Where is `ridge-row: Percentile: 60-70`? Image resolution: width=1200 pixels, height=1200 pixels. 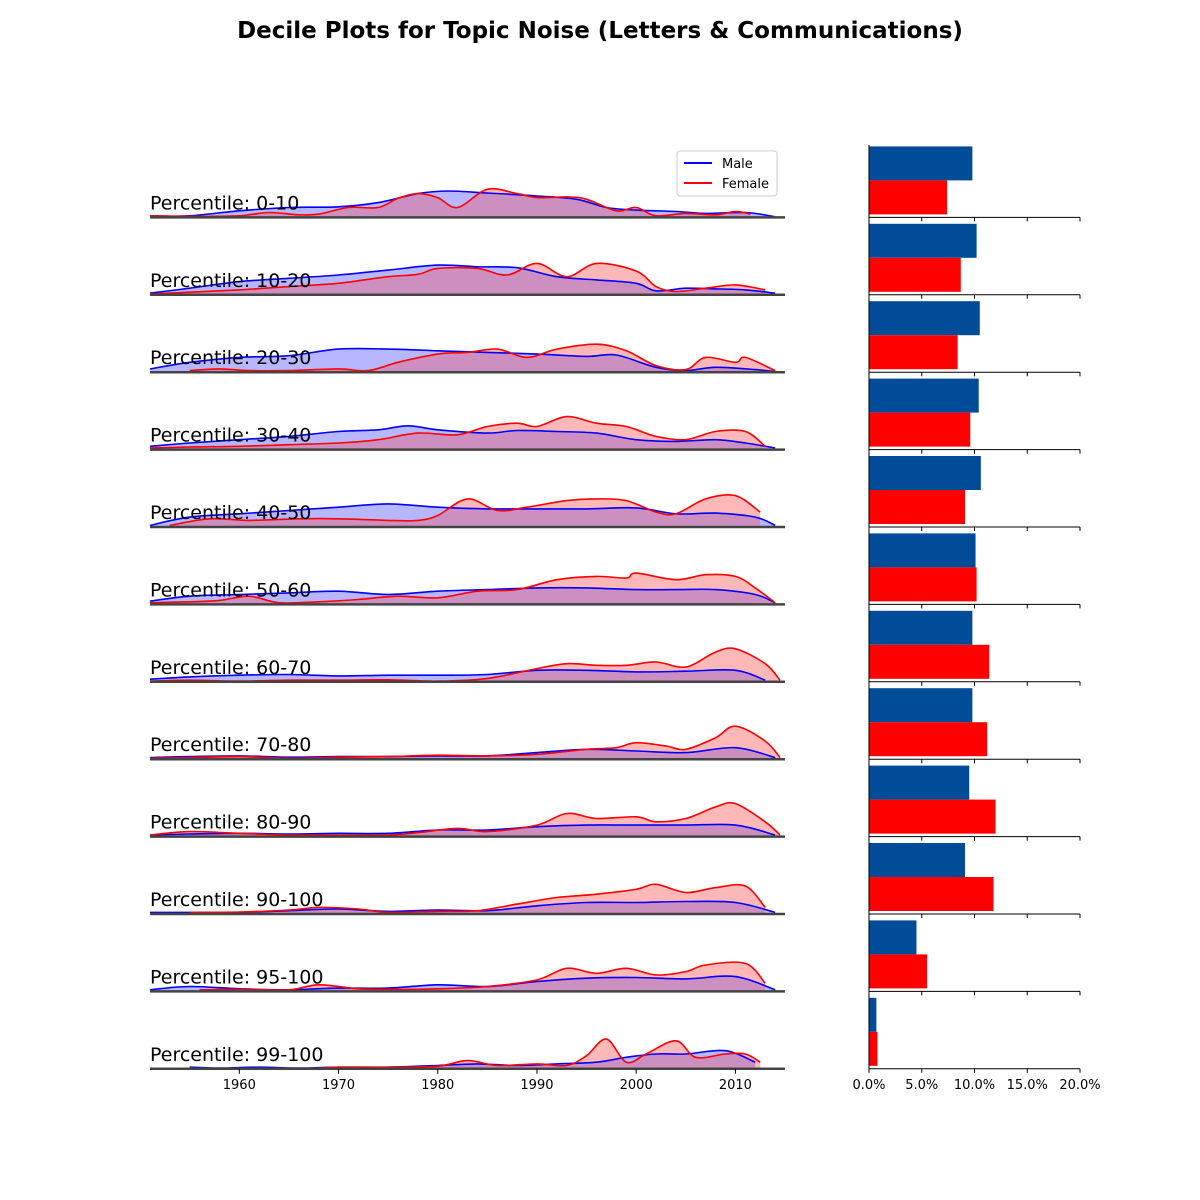
ridge-row: Percentile: 60-70 is located at coordinates (467, 665).